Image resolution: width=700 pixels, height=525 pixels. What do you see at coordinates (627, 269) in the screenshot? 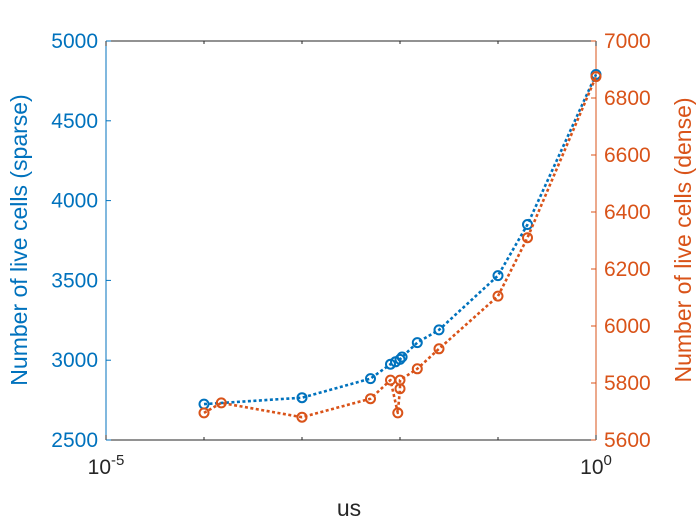
I see `right-y-tick-label: 6200` at bounding box center [627, 269].